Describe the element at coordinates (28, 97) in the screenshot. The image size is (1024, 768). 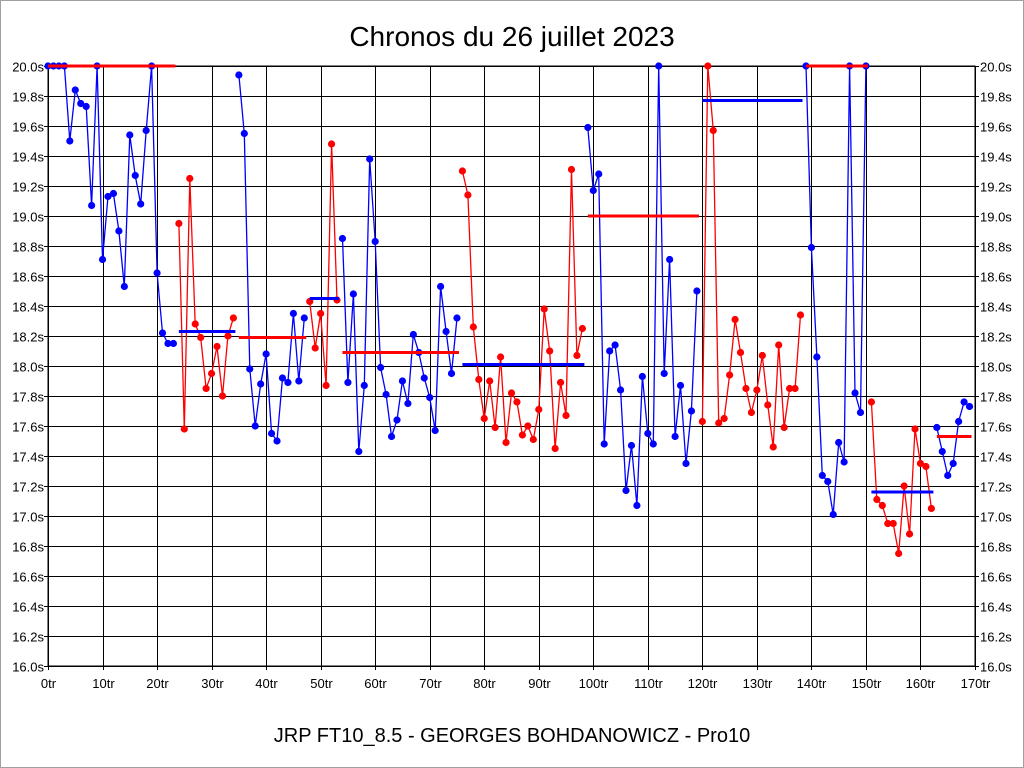
I see `y-tick-label-left: 19.8s` at that location.